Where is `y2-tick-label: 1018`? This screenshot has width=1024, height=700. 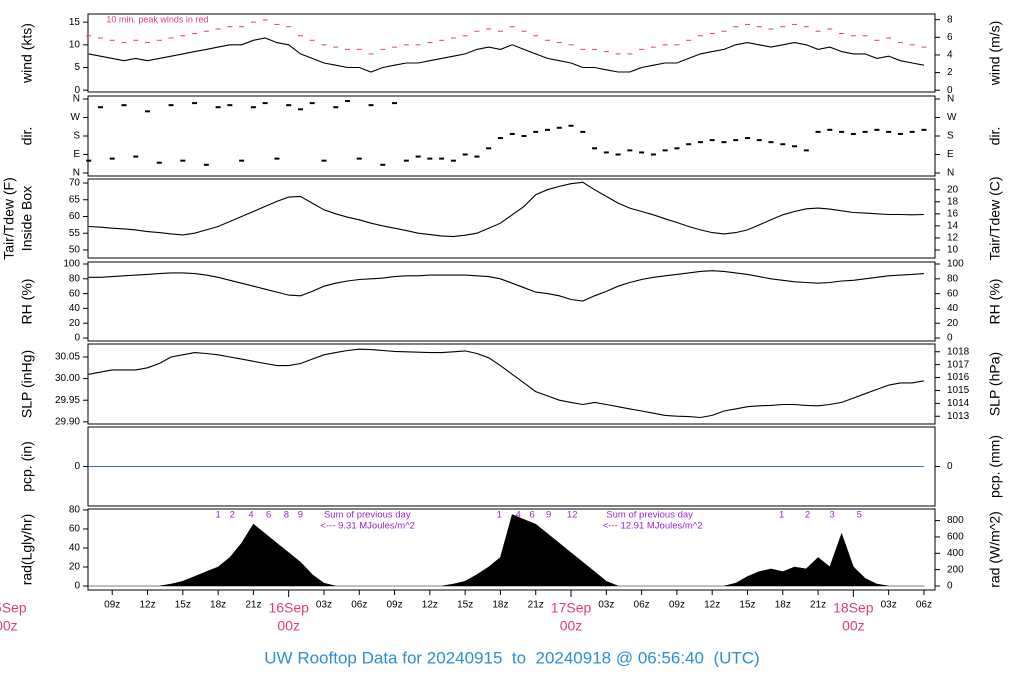 y2-tick-label: 1018 is located at coordinates (958, 351).